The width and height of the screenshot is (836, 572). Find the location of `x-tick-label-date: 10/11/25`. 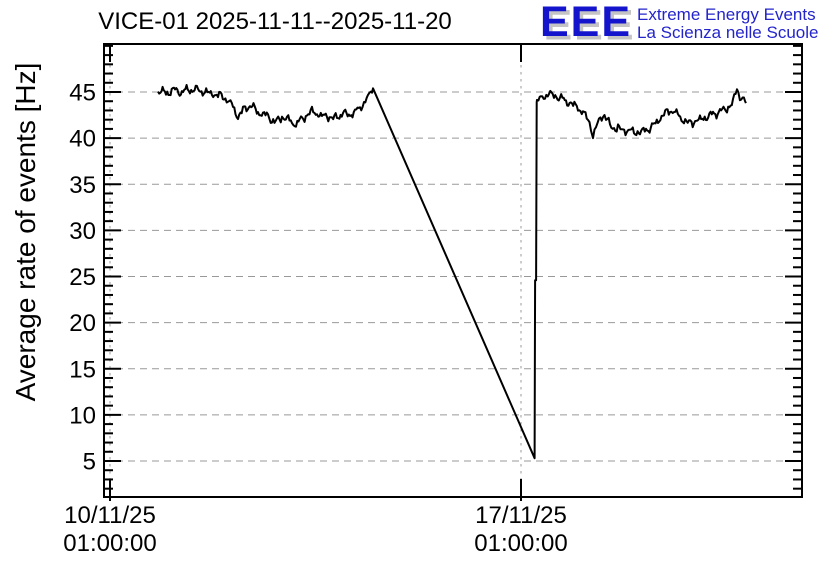

x-tick-label-date: 10/11/25 is located at coordinates (110, 515).